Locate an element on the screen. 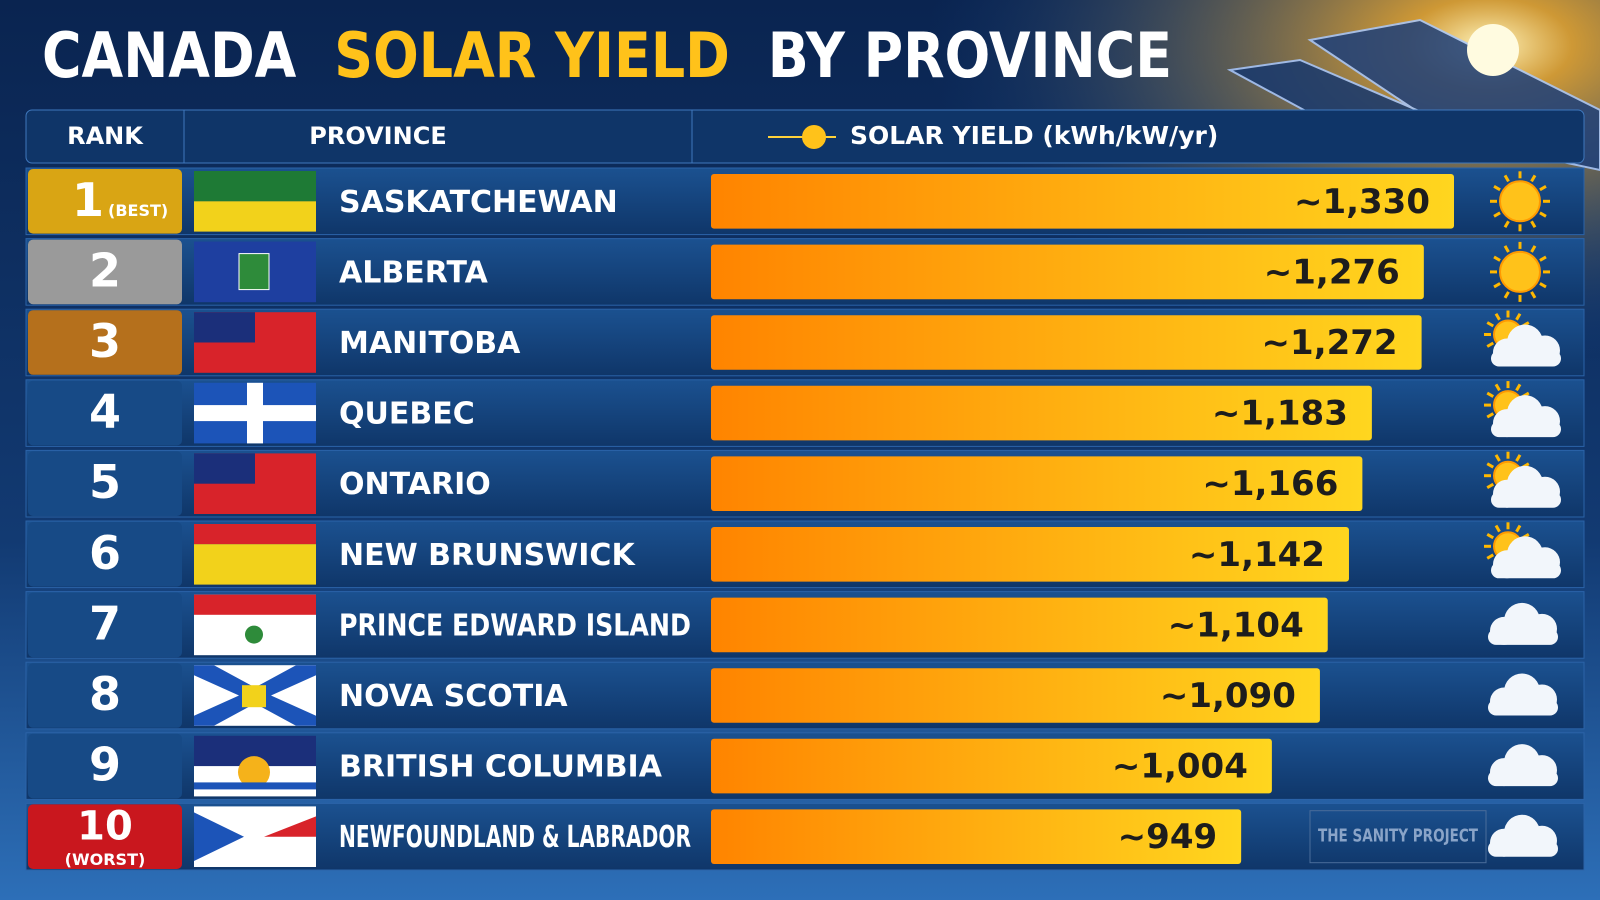 Image resolution: width=1600 pixels, height=900 pixels. province-name: MANITOBA is located at coordinates (430, 343).